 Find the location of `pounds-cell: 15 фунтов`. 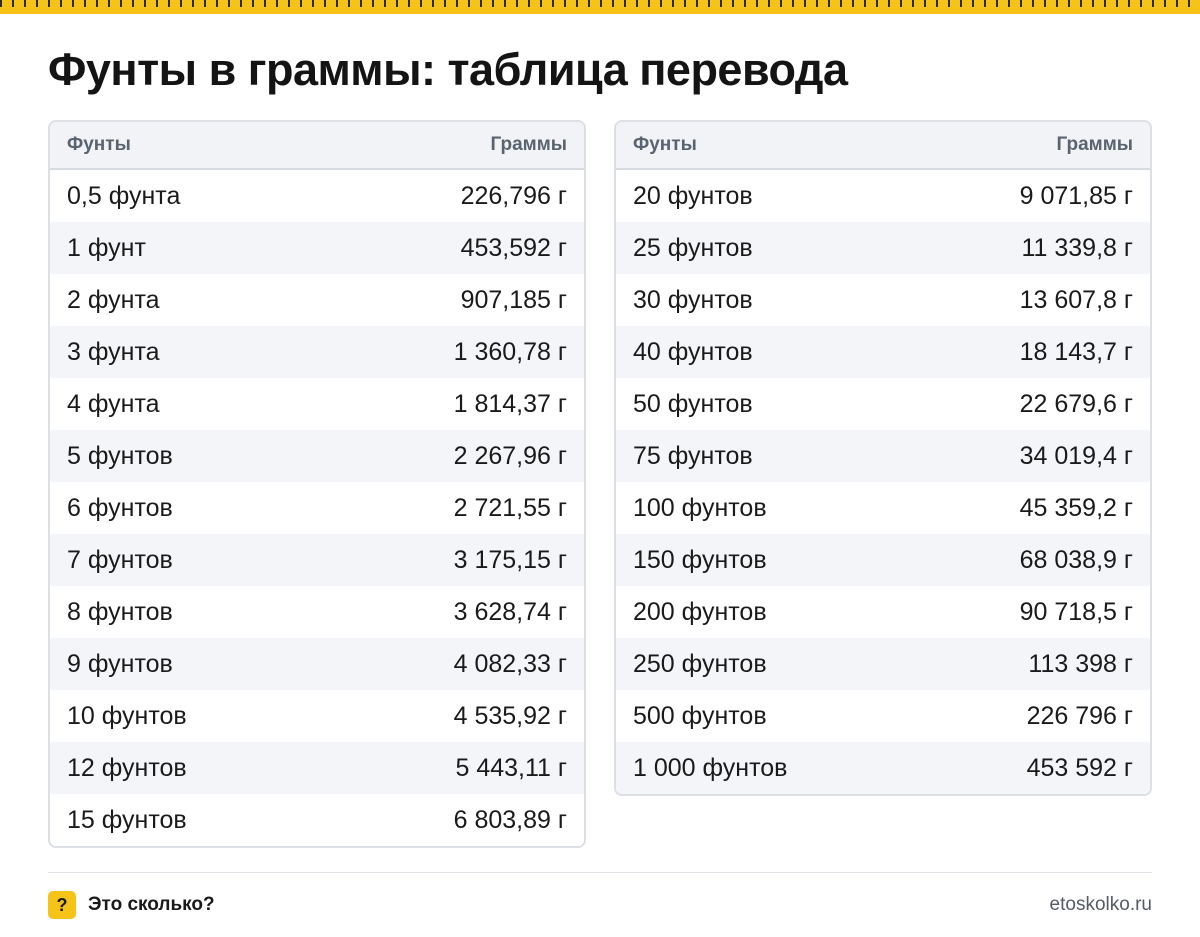

pounds-cell: 15 фунтов is located at coordinates (127, 819).